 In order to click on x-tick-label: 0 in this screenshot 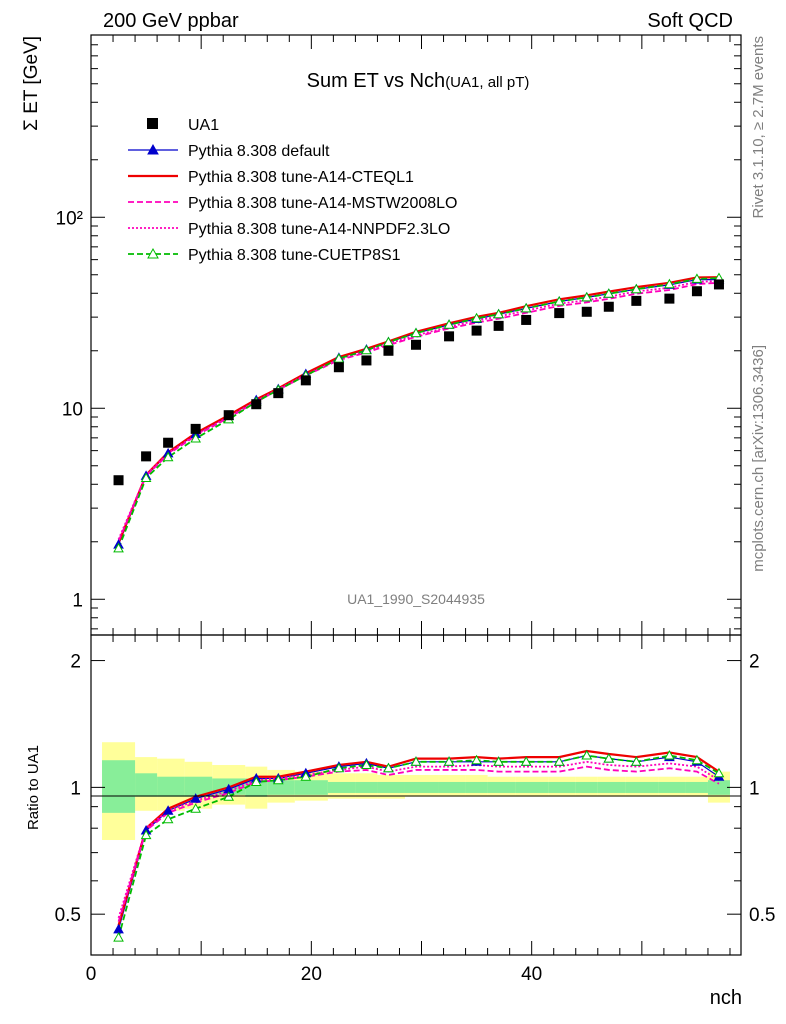, I will do `click(91, 974)`.